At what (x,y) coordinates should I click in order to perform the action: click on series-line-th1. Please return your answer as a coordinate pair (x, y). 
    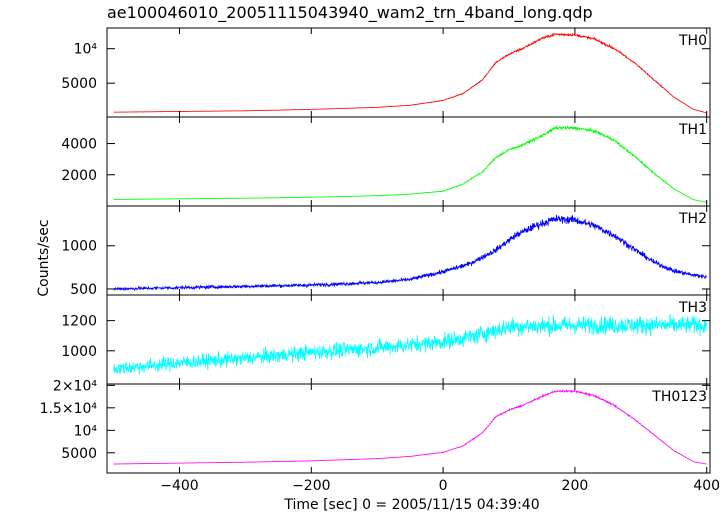
    Looking at the image, I should click on (410, 164).